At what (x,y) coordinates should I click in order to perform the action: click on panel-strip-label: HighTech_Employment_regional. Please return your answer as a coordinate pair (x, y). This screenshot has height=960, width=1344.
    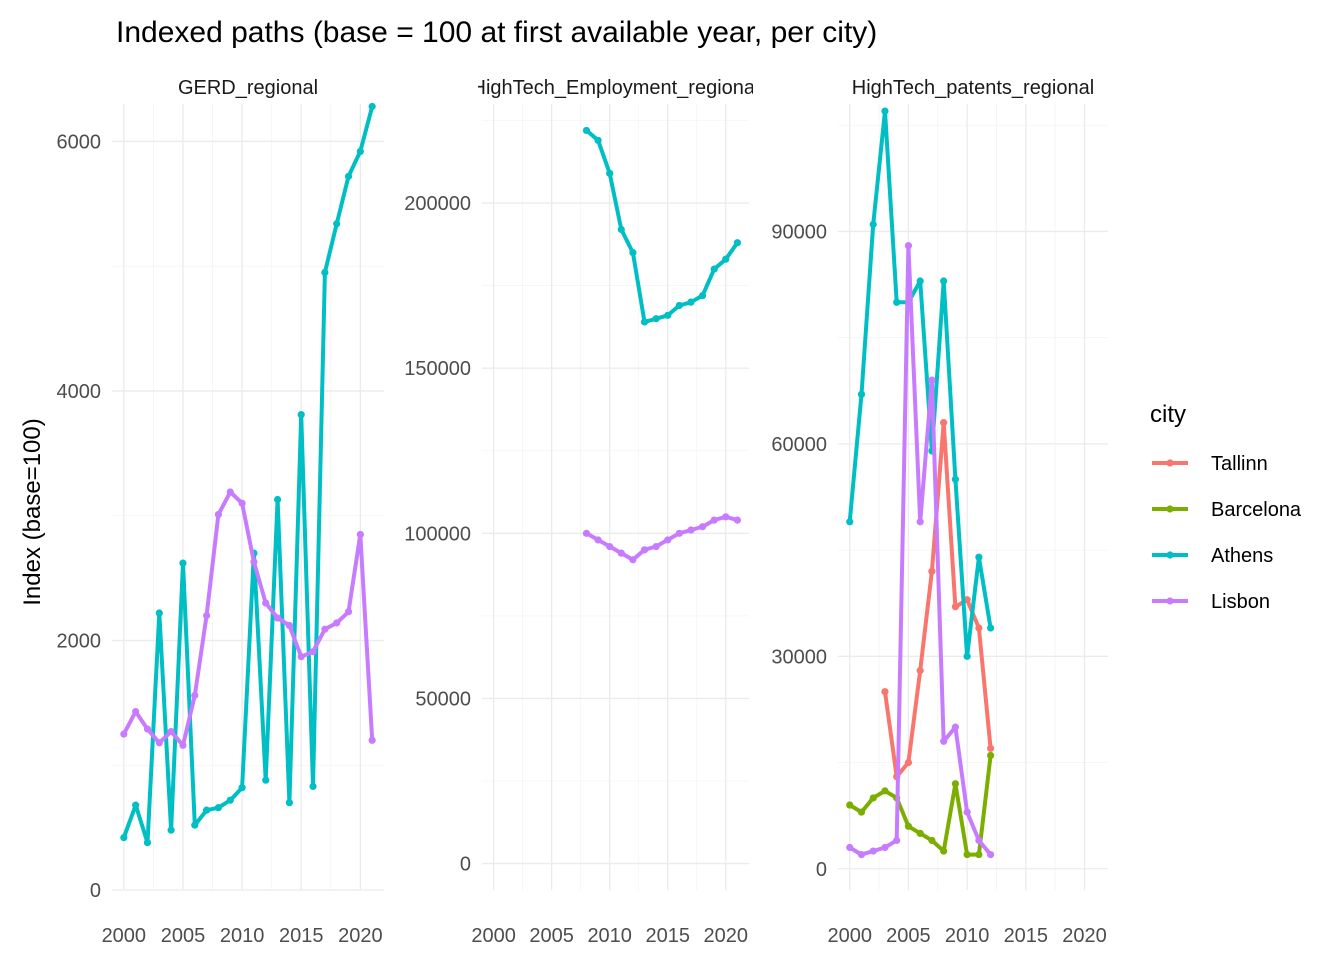
    Looking at the image, I should click on (616, 88).